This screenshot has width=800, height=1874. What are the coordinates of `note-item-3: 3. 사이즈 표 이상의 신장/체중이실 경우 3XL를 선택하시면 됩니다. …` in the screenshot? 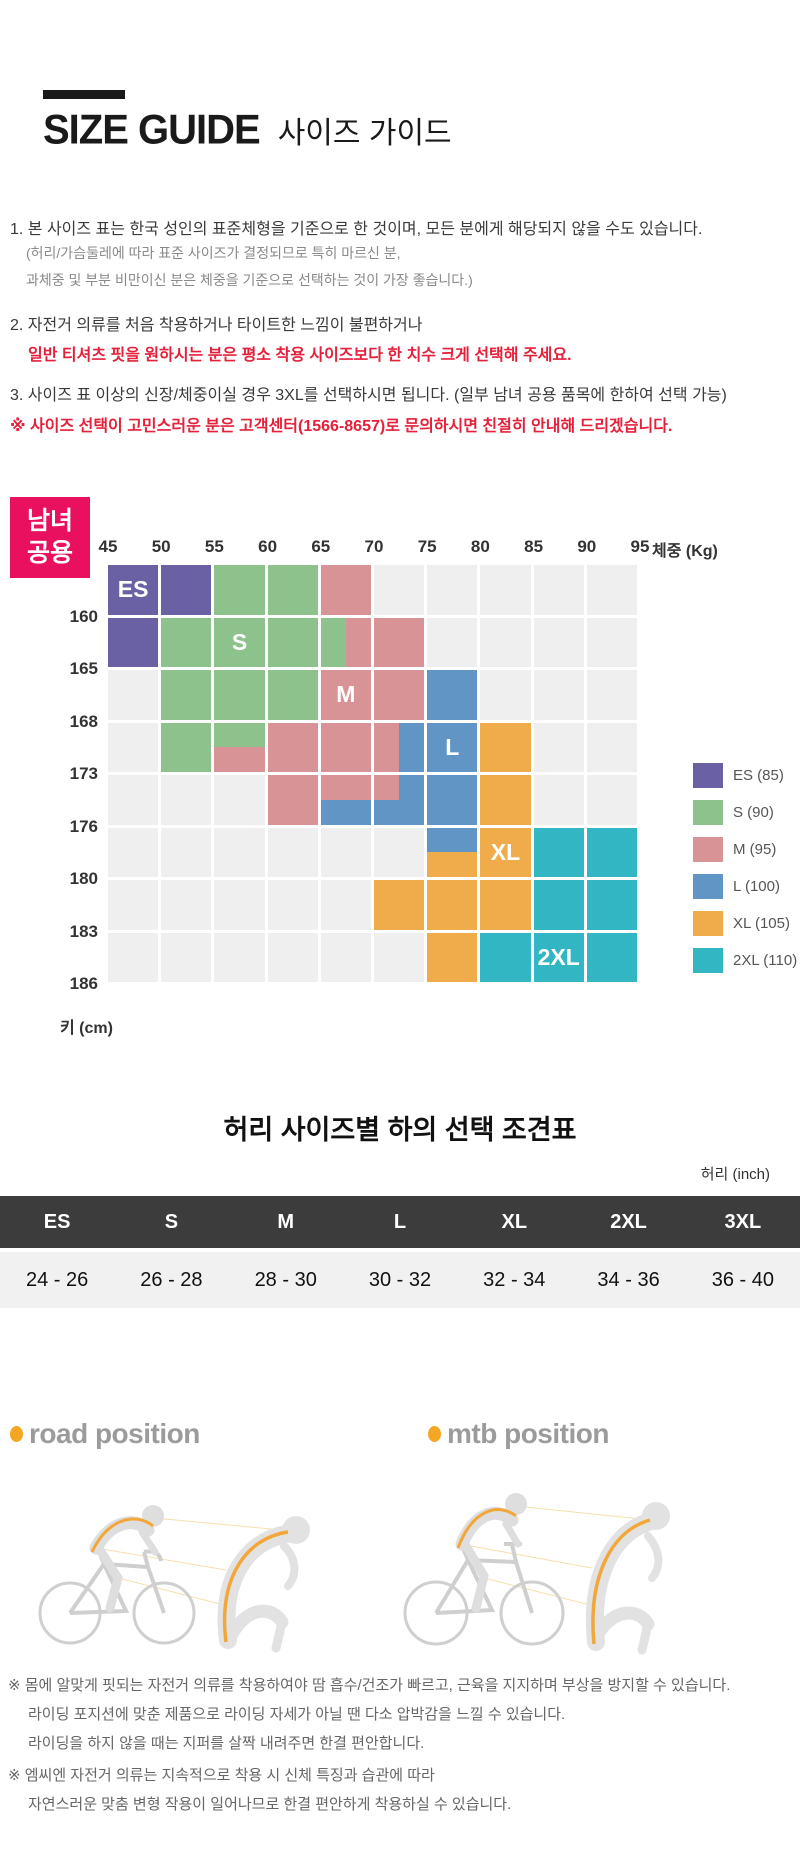 It's located at (368, 395).